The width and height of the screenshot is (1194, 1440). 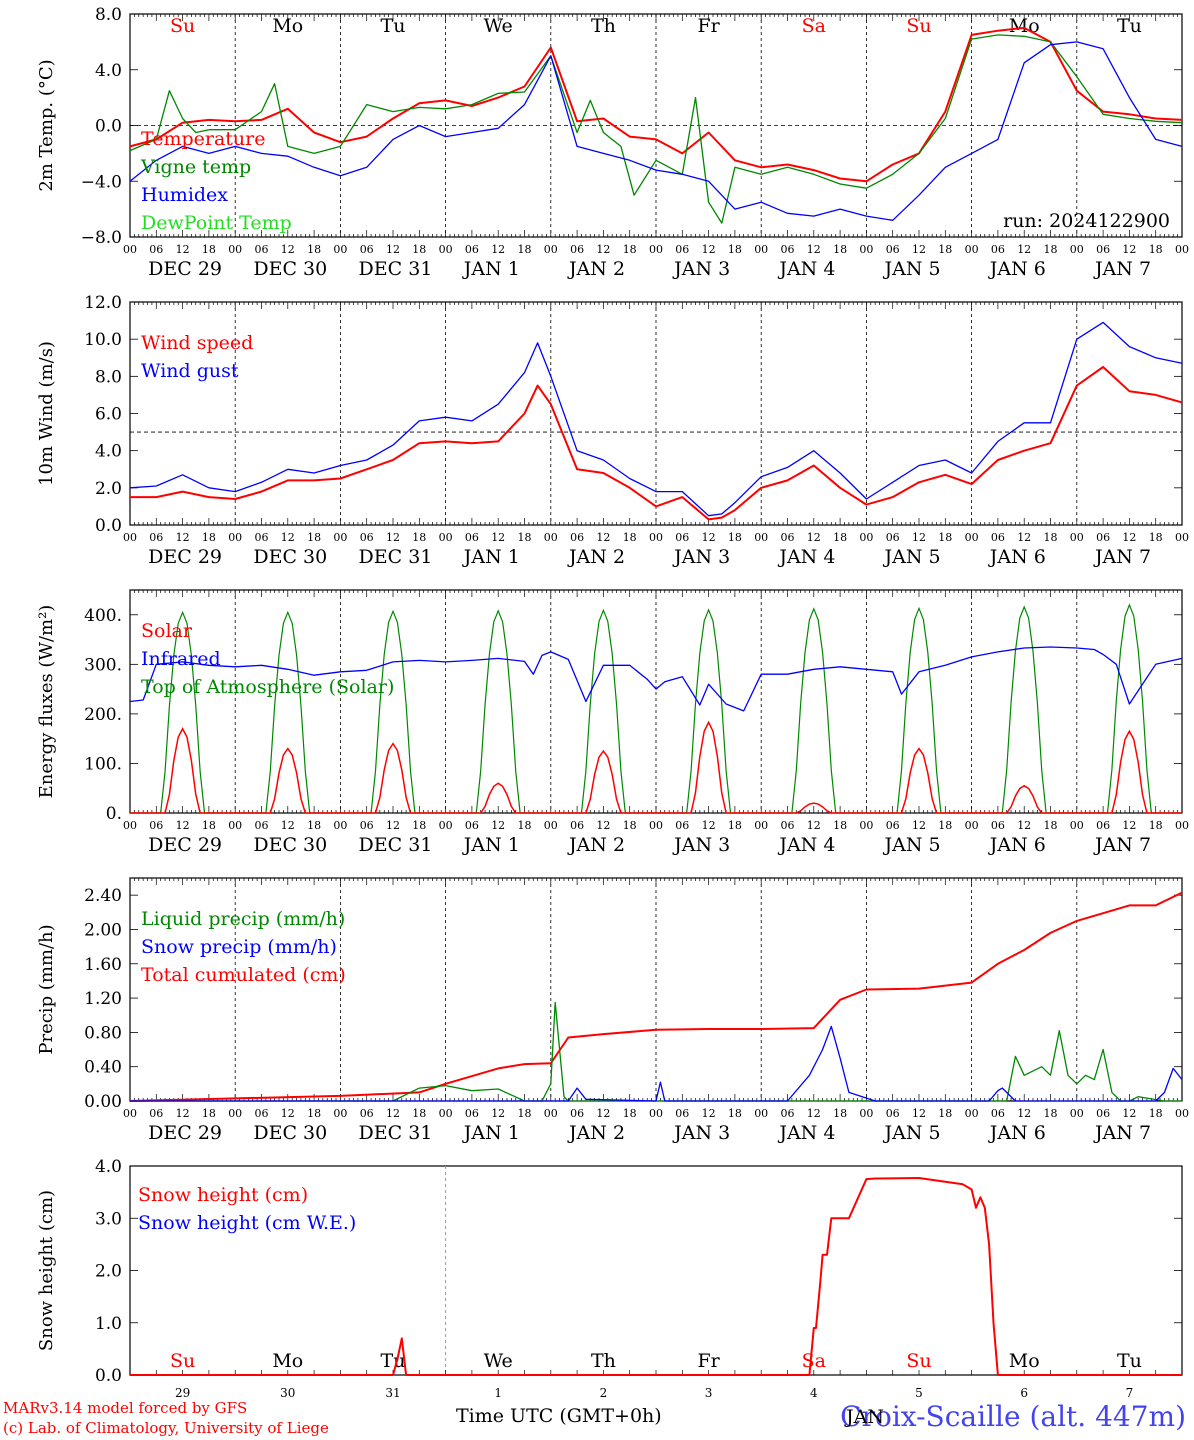 What do you see at coordinates (216, 223) in the screenshot?
I see `legend-entry: DewPoint Temp` at bounding box center [216, 223].